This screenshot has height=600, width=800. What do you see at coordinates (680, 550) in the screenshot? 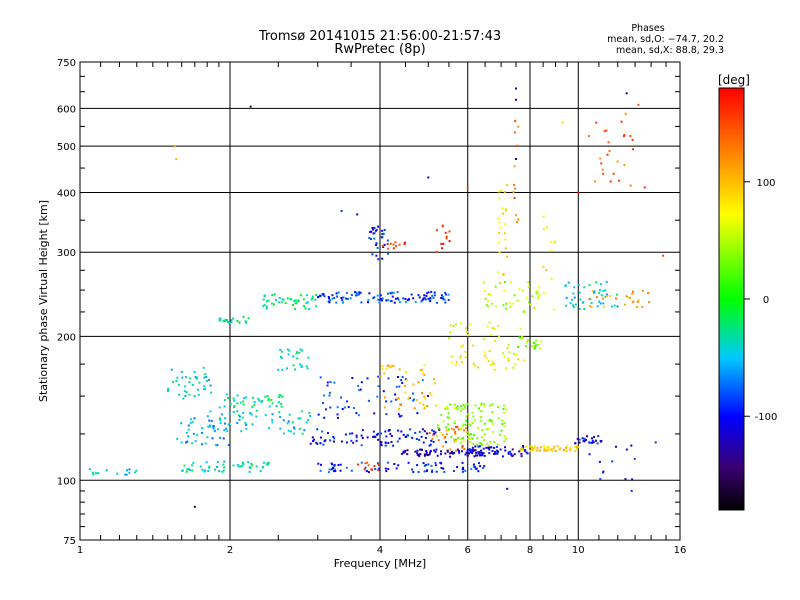
I see `x-tick-label: 16` at bounding box center [680, 550].